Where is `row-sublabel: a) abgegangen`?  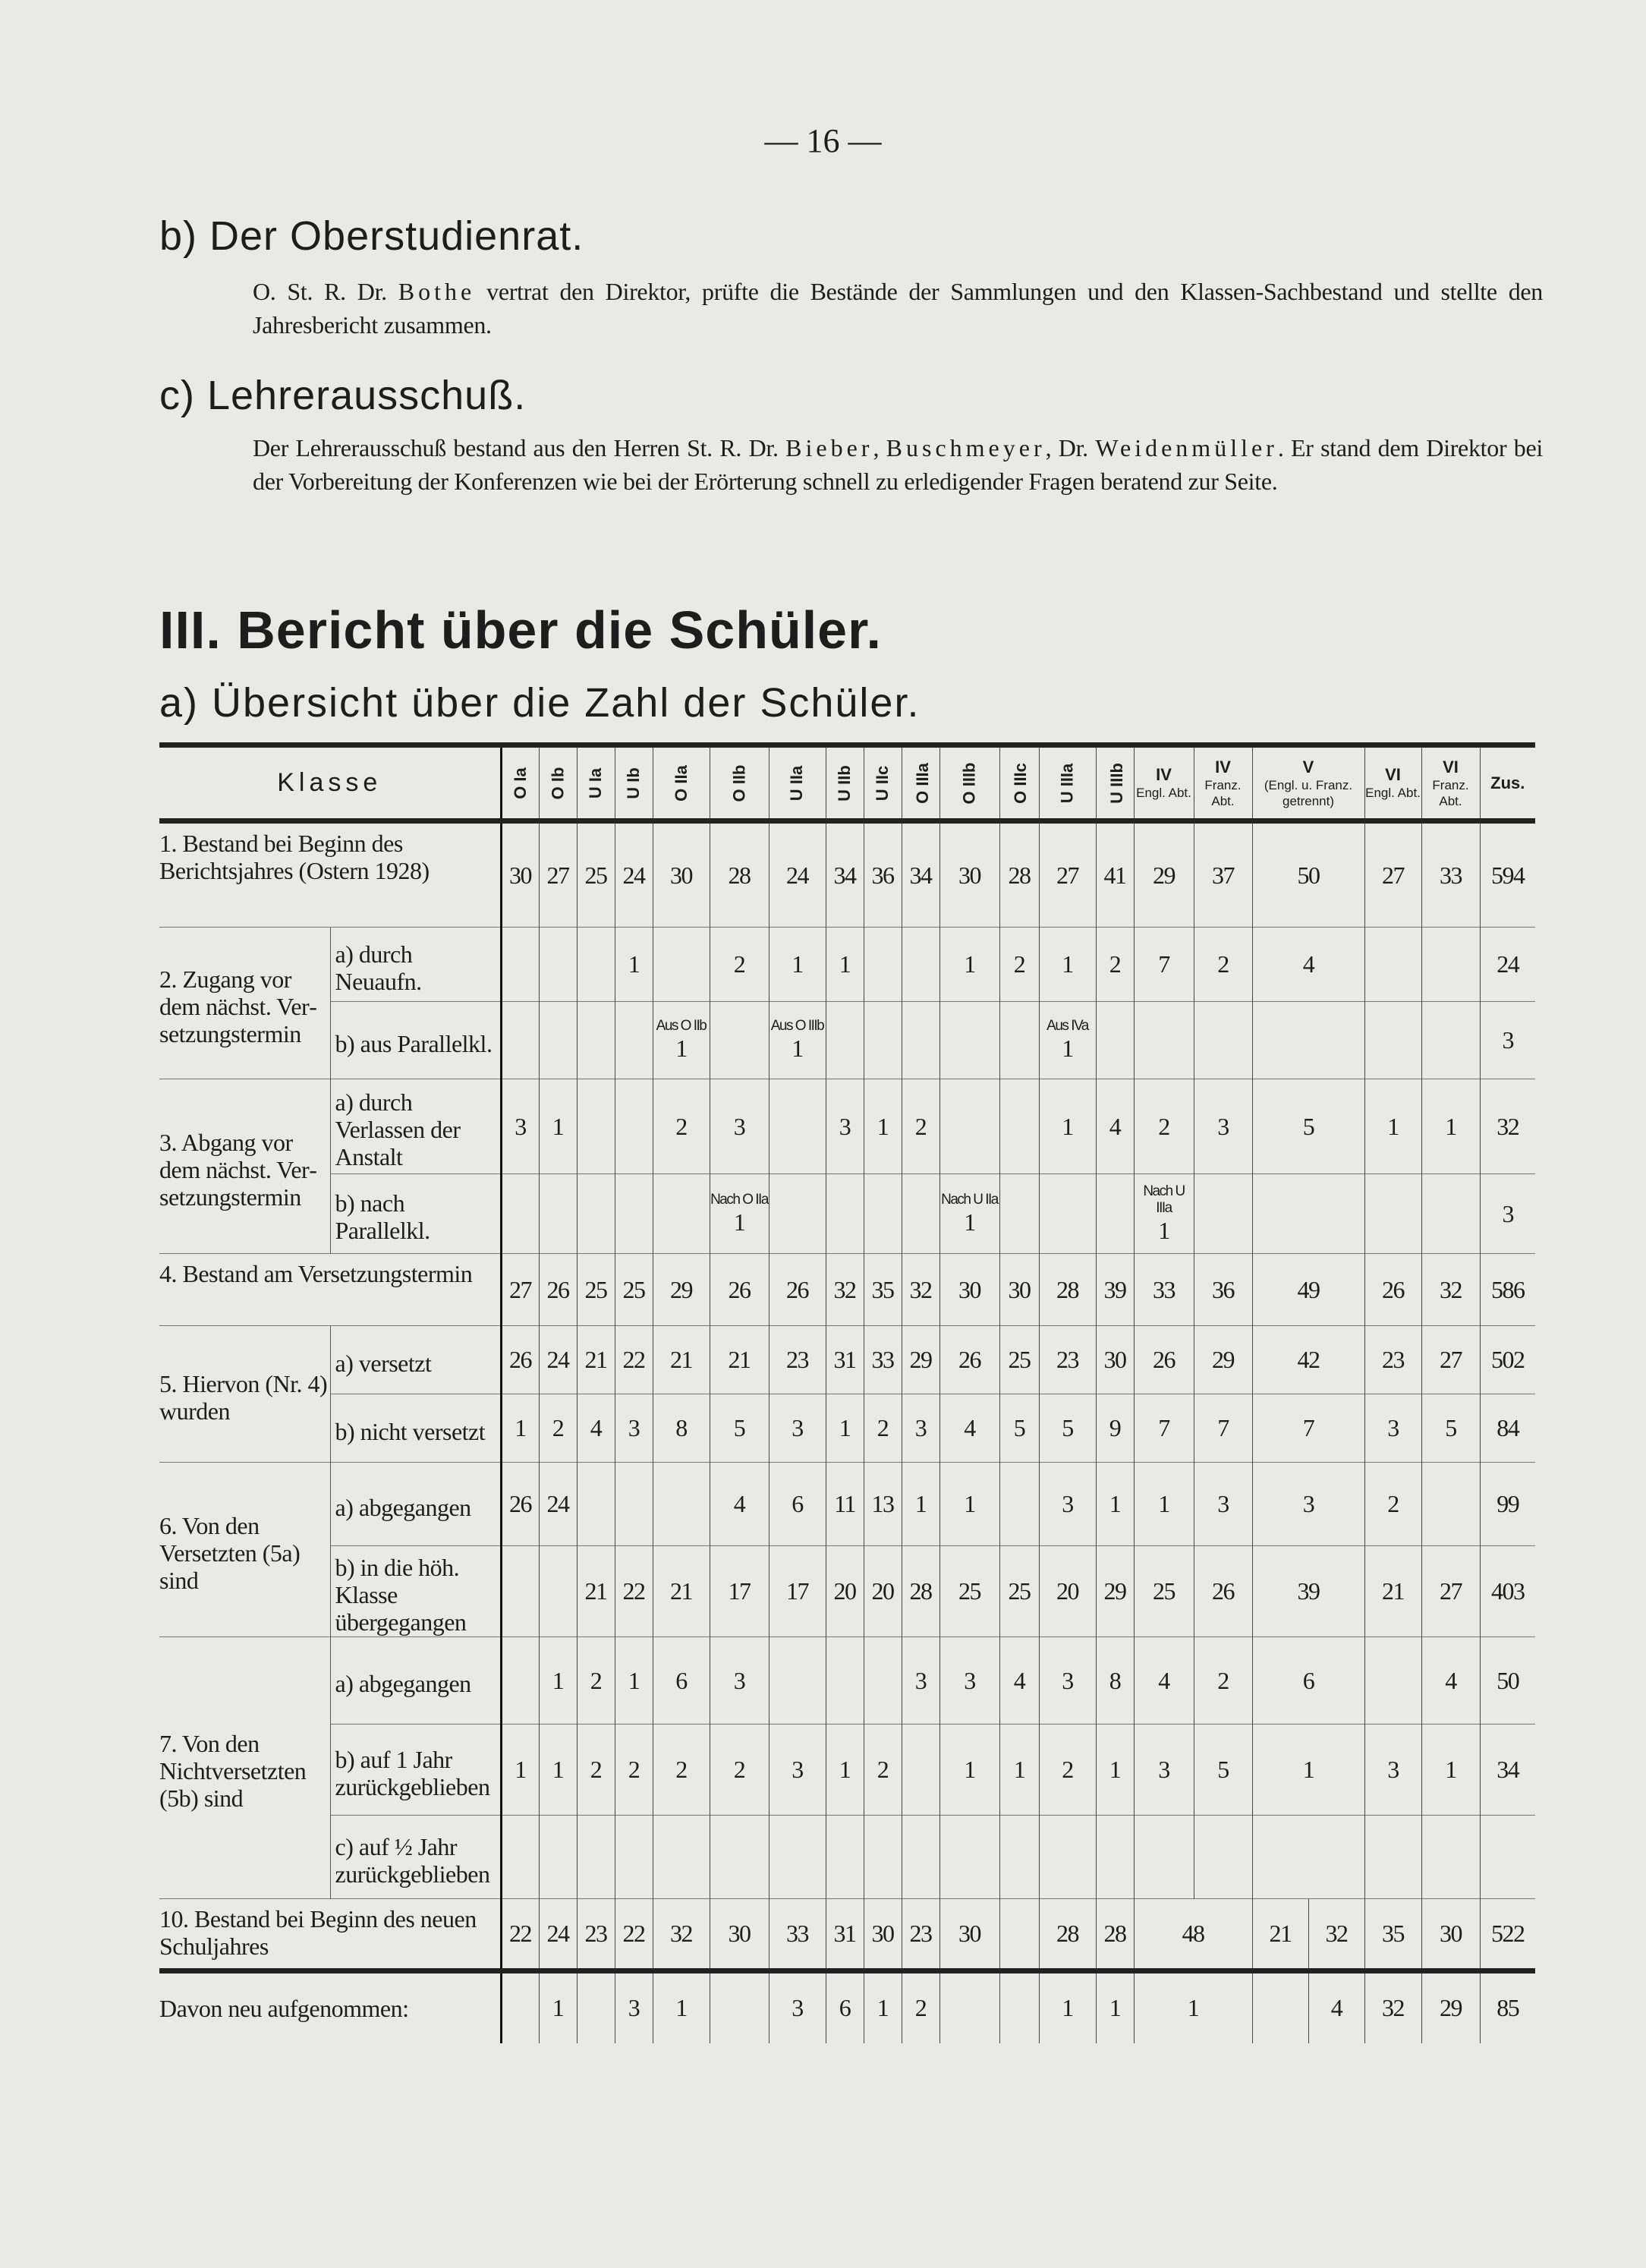 row-sublabel: a) abgegangen is located at coordinates (415, 1504).